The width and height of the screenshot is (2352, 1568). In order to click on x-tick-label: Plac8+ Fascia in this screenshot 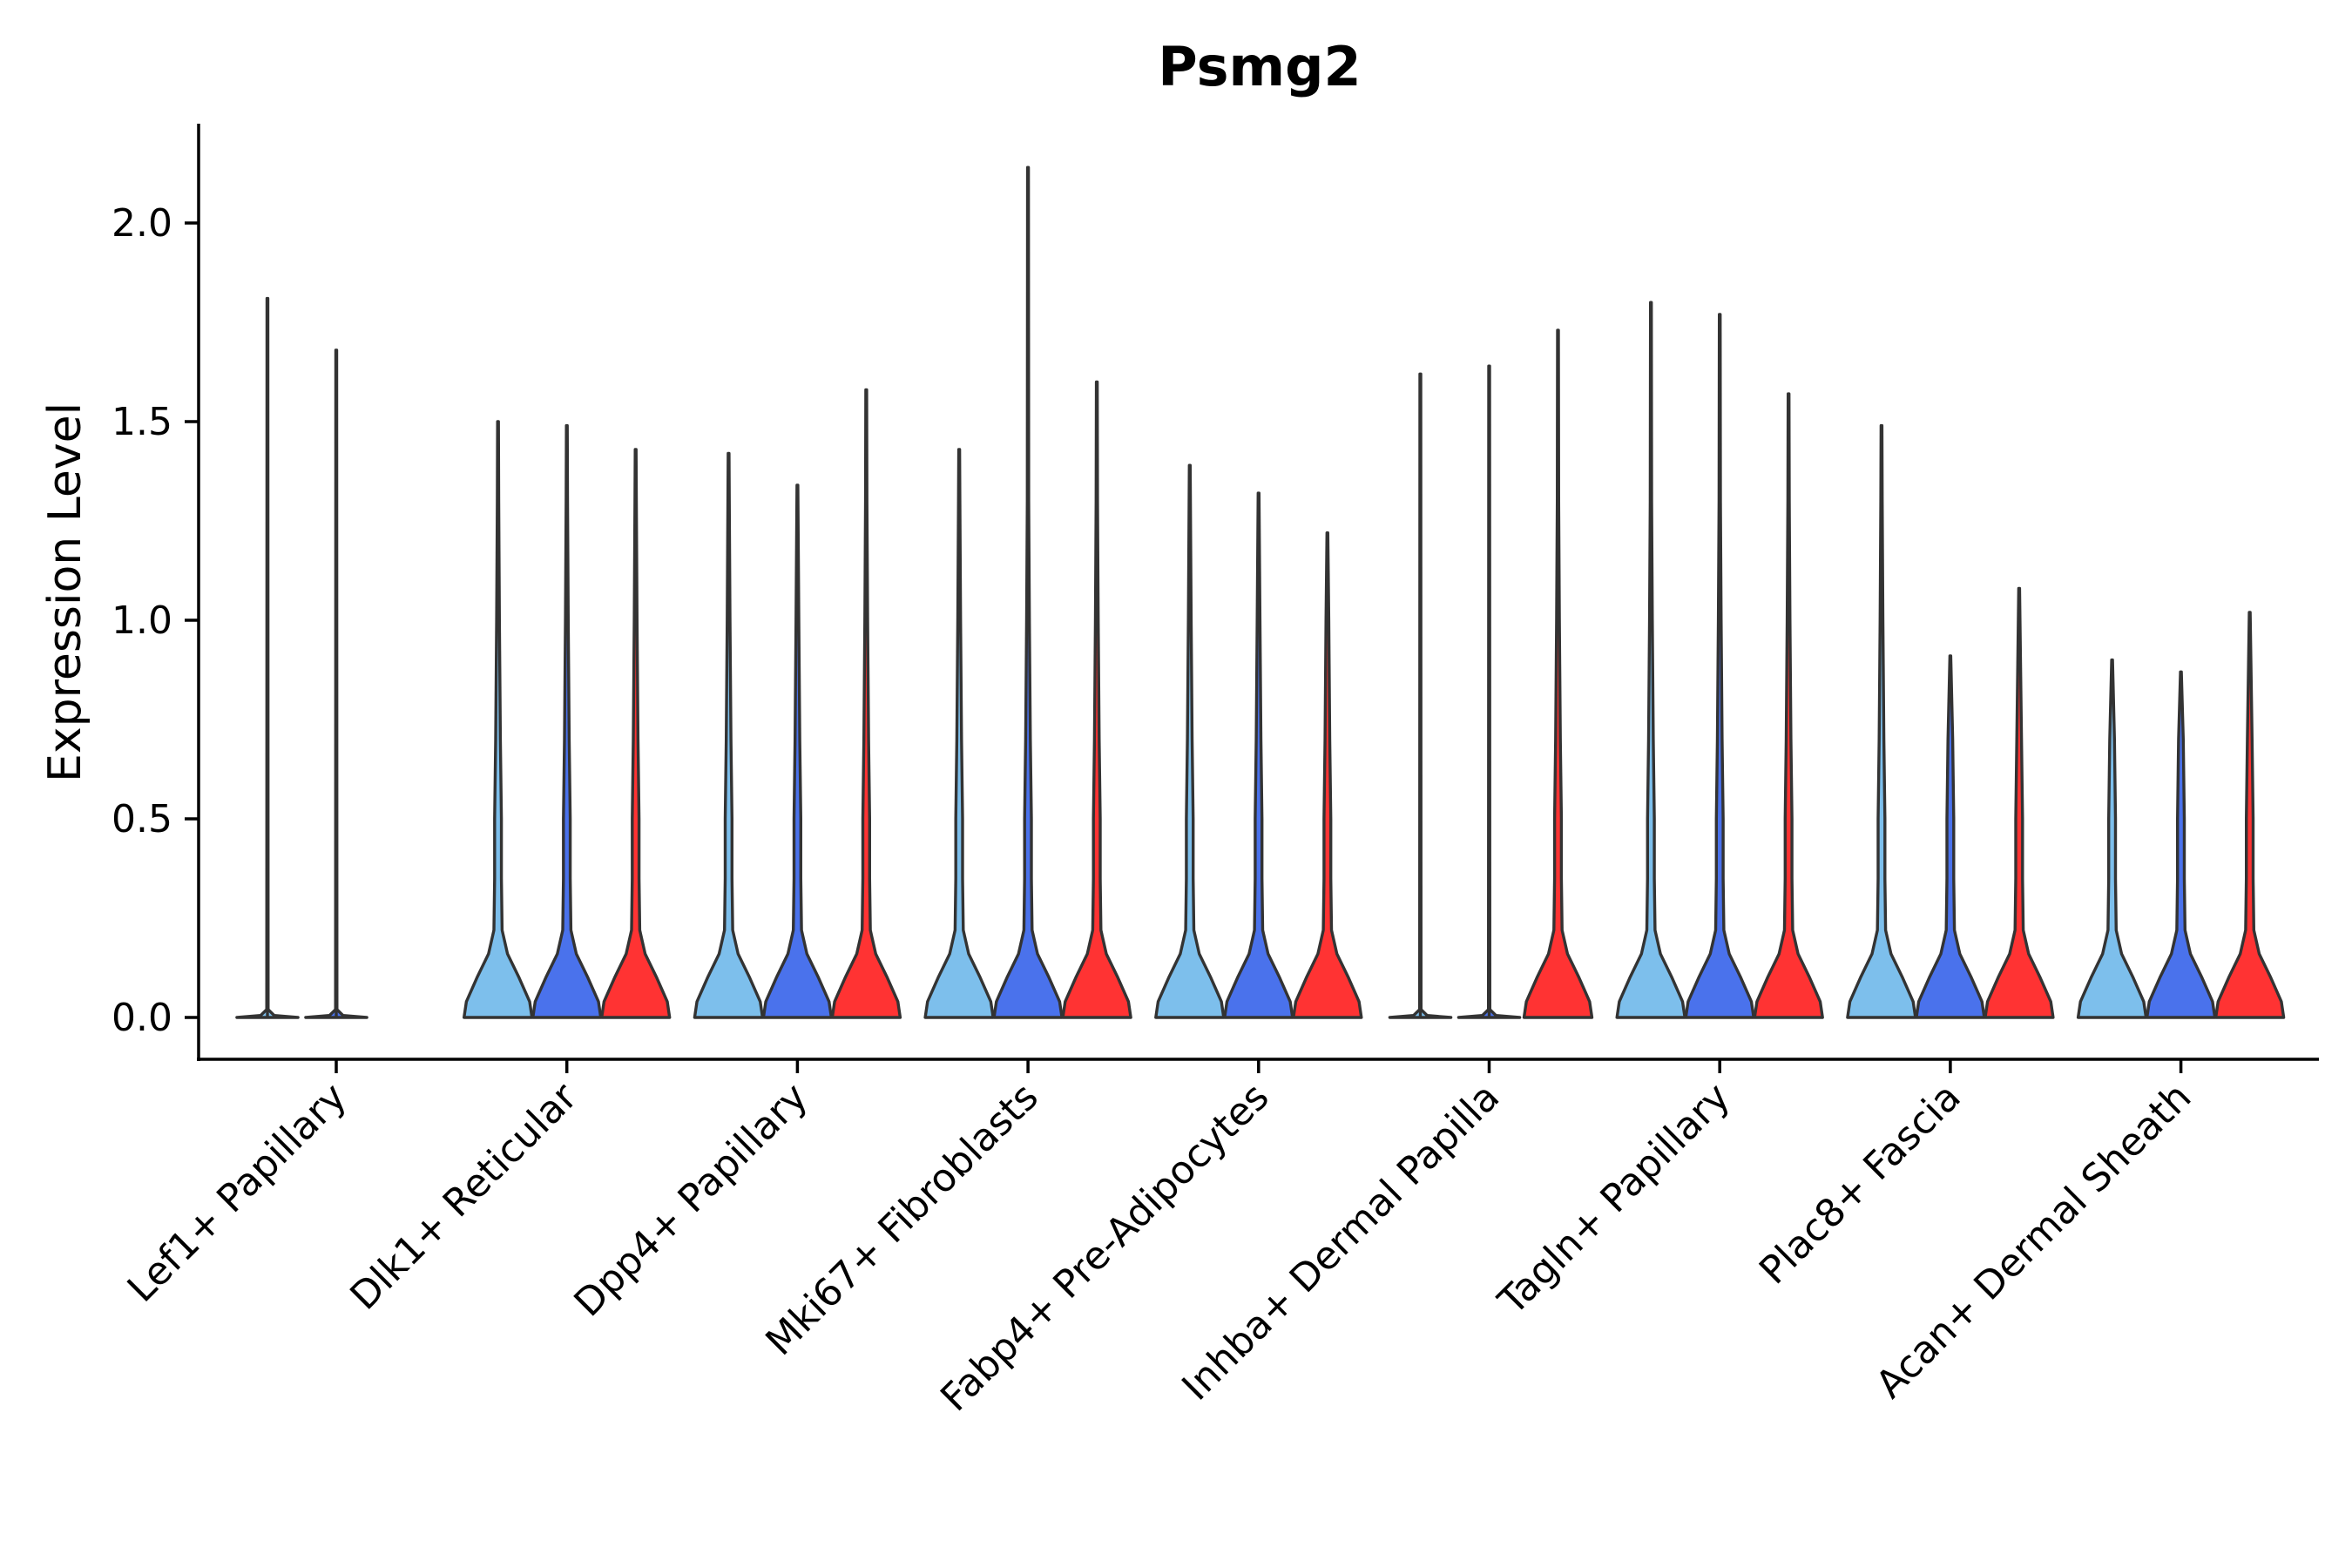, I will do `click(1861, 1184)`.